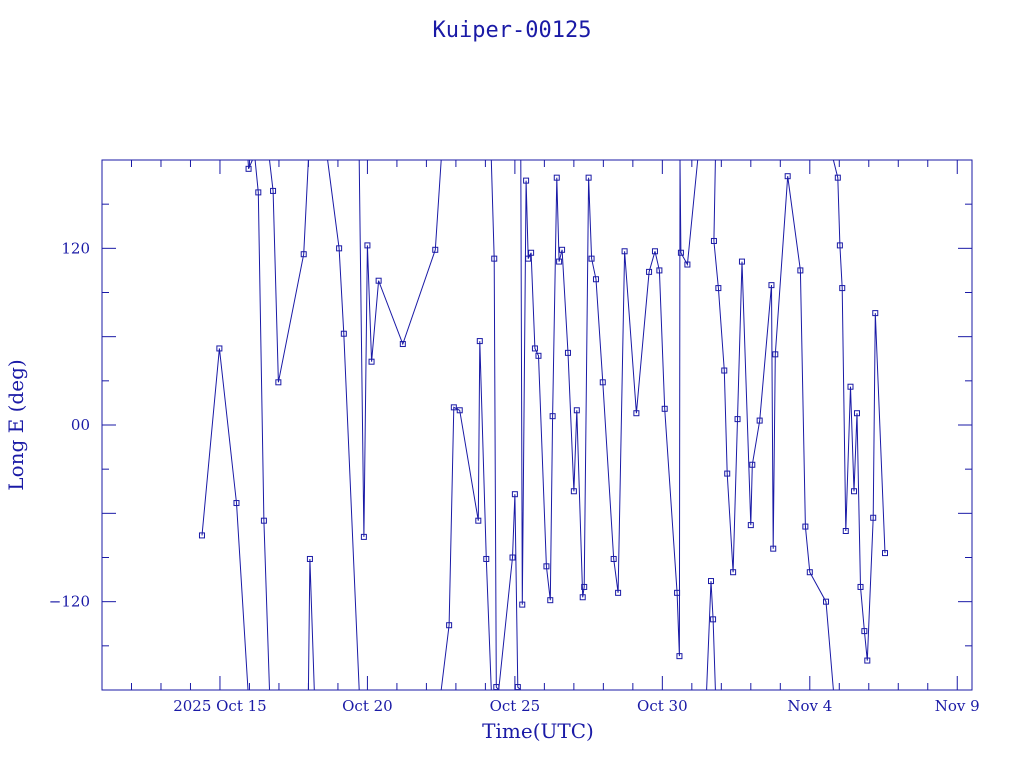 The height and width of the screenshot is (768, 1024). Describe the element at coordinates (16, 424) in the screenshot. I see `y-axis-label: Long E (deg)` at that location.